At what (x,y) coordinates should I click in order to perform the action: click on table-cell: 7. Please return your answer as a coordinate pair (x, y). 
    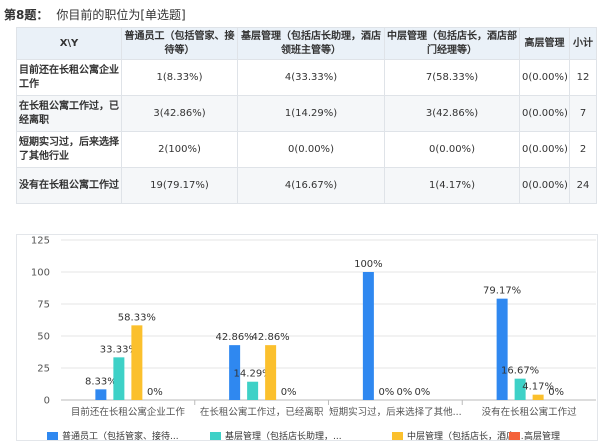
    Looking at the image, I should click on (583, 113).